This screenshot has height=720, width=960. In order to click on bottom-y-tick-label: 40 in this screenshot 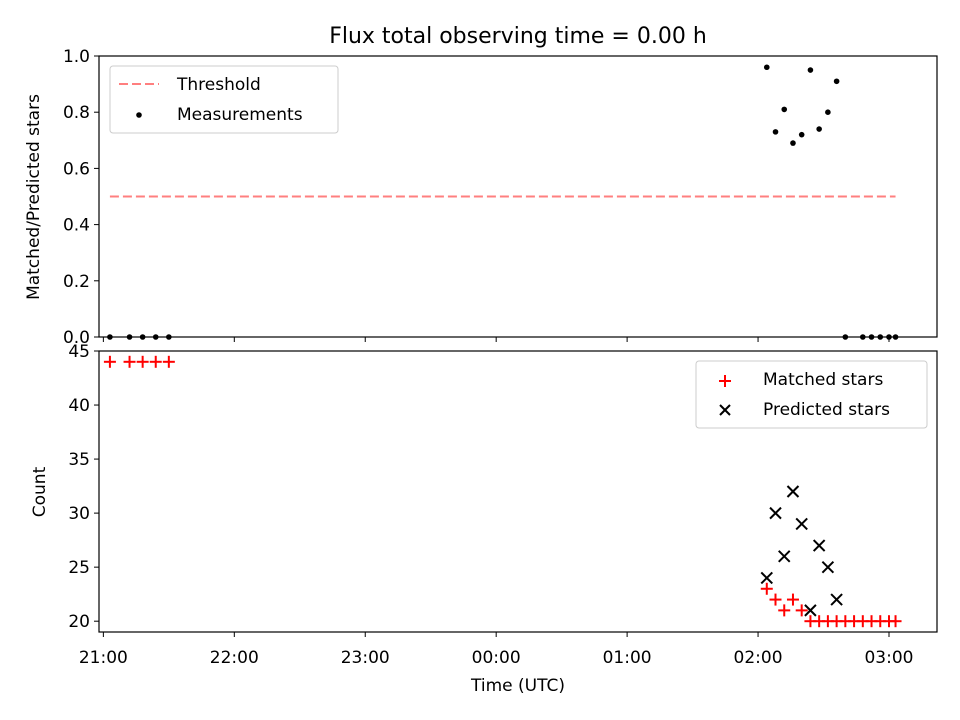, I will do `click(79, 406)`.